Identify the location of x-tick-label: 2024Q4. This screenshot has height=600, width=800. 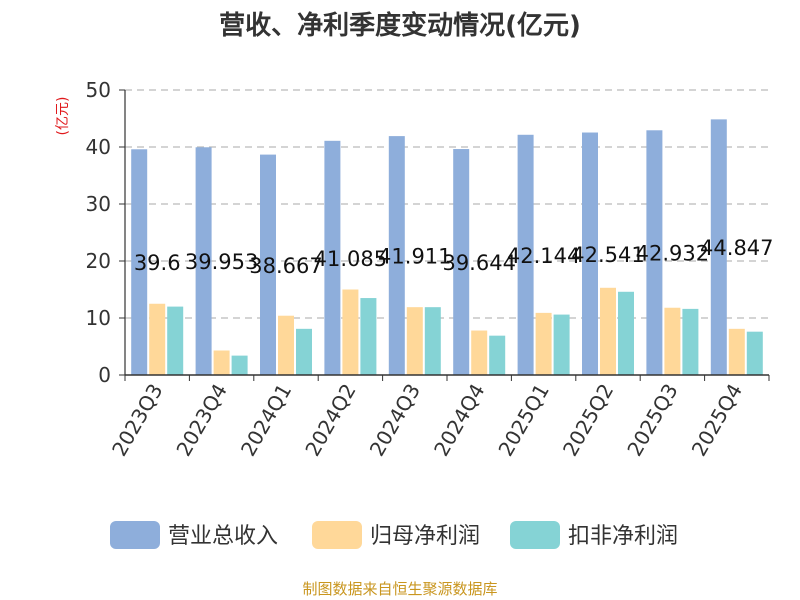
(459, 420).